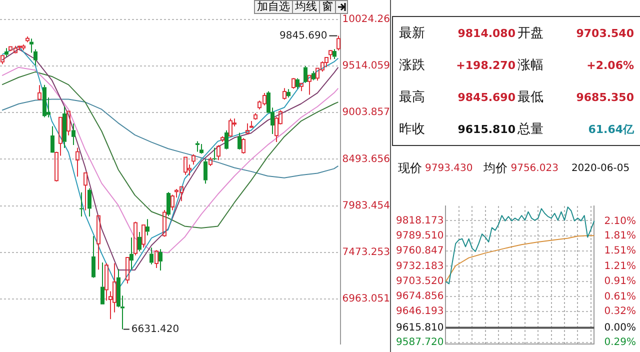 The image size is (640, 352). Describe the element at coordinates (155, 329) in the screenshot. I see `annotation: 6631.420` at that location.